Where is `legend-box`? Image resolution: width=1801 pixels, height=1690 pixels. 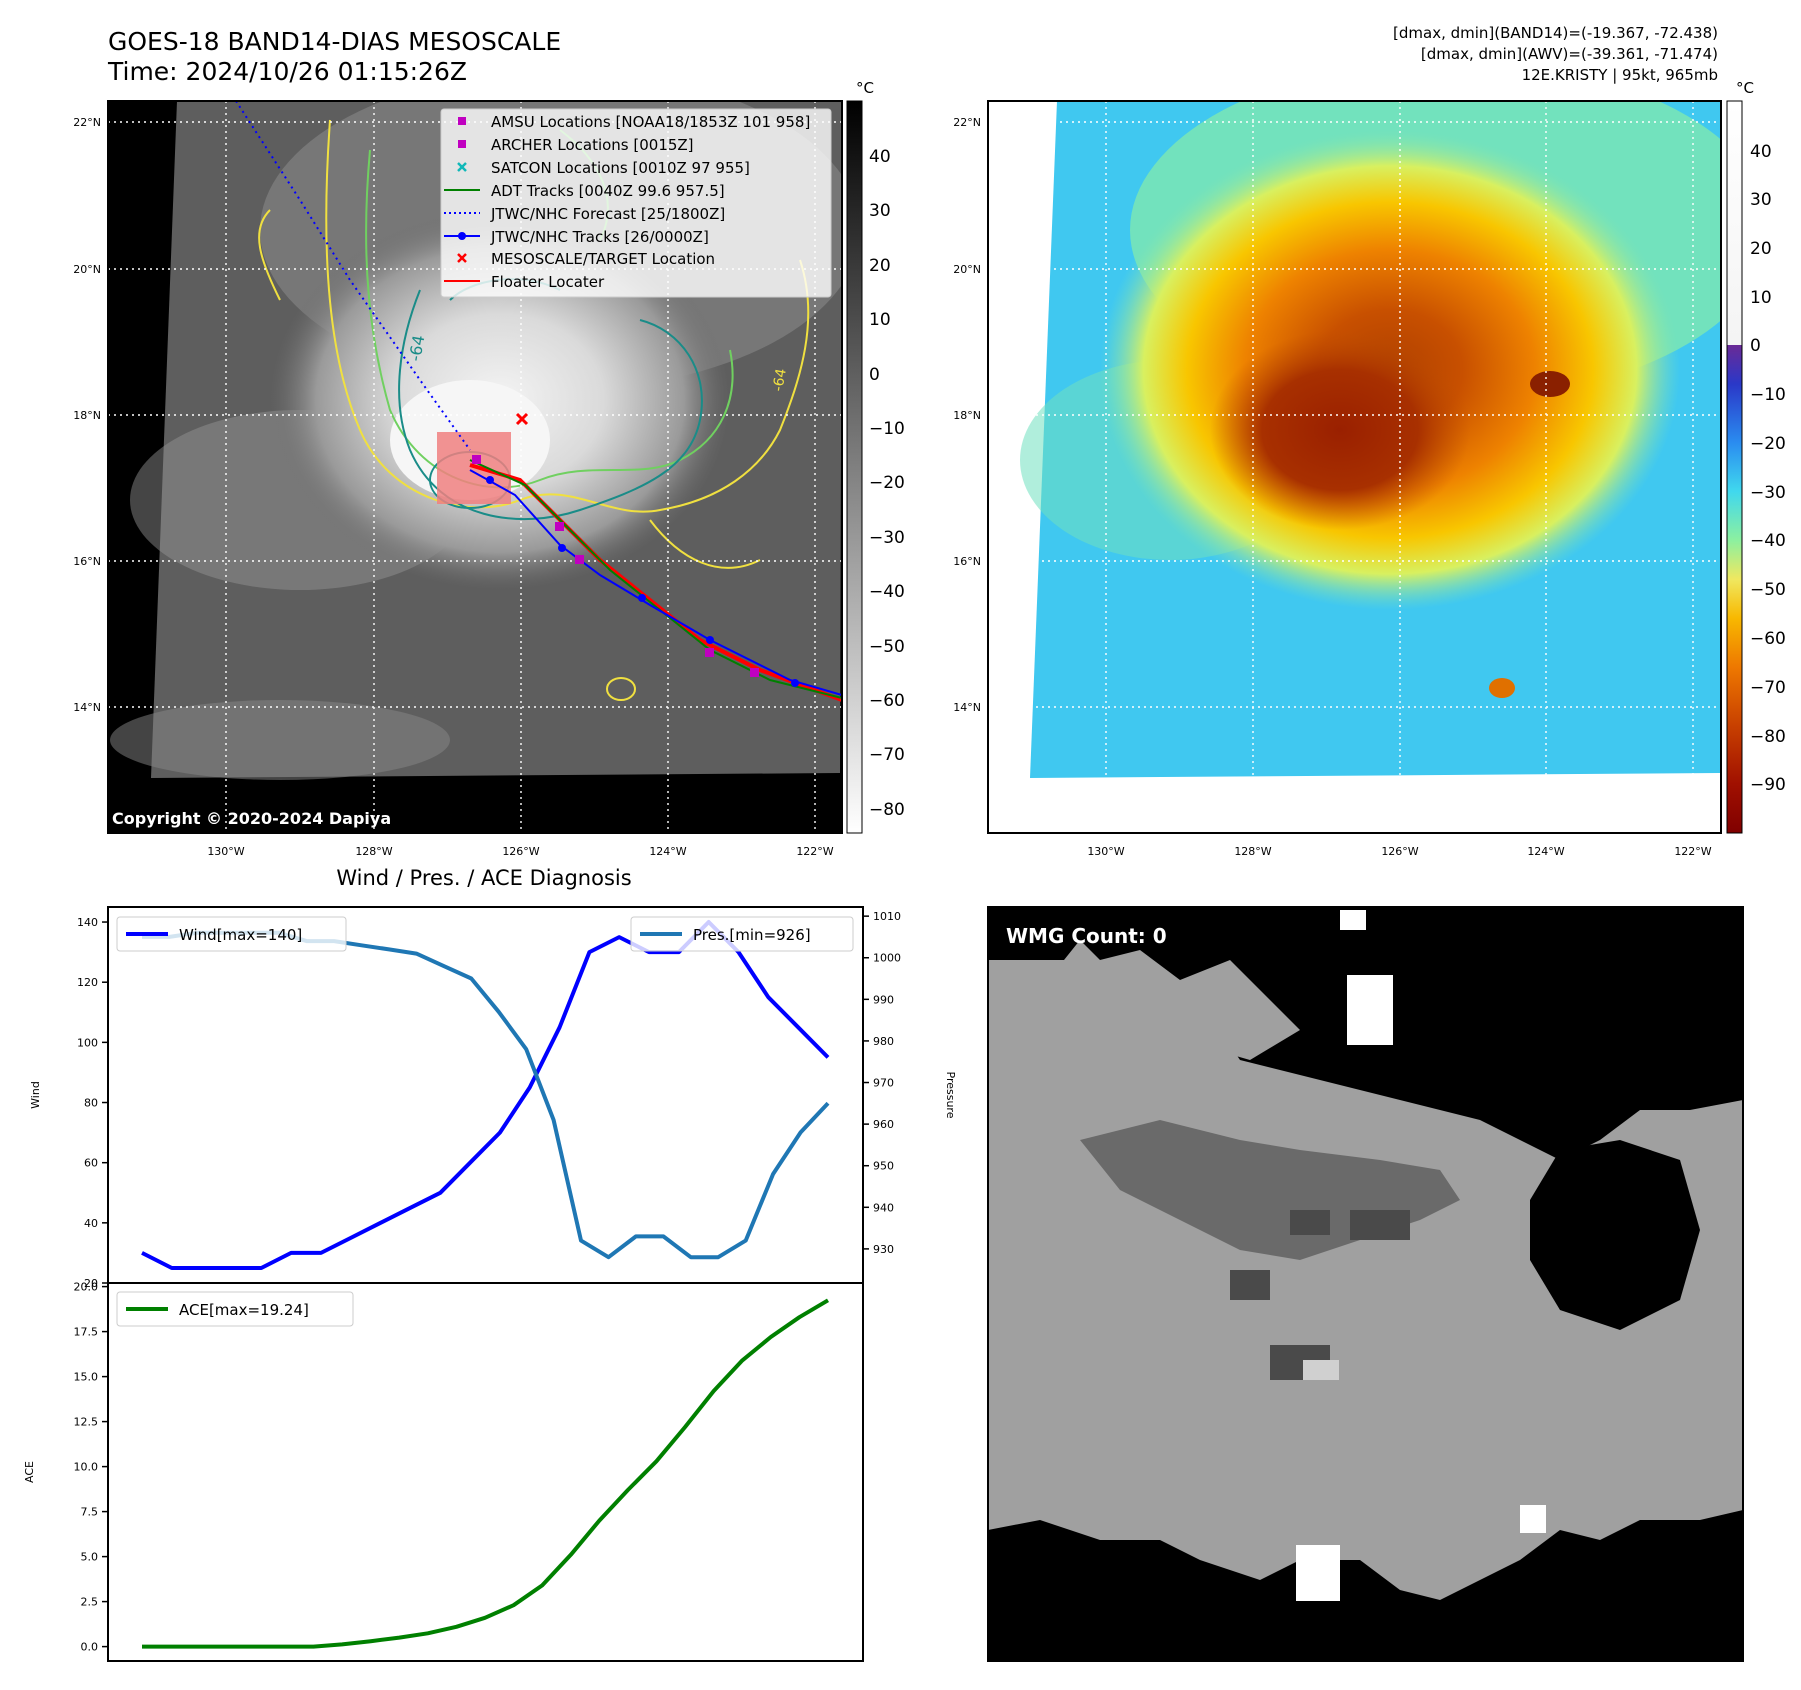
legend-box is located at coordinates (636, 203).